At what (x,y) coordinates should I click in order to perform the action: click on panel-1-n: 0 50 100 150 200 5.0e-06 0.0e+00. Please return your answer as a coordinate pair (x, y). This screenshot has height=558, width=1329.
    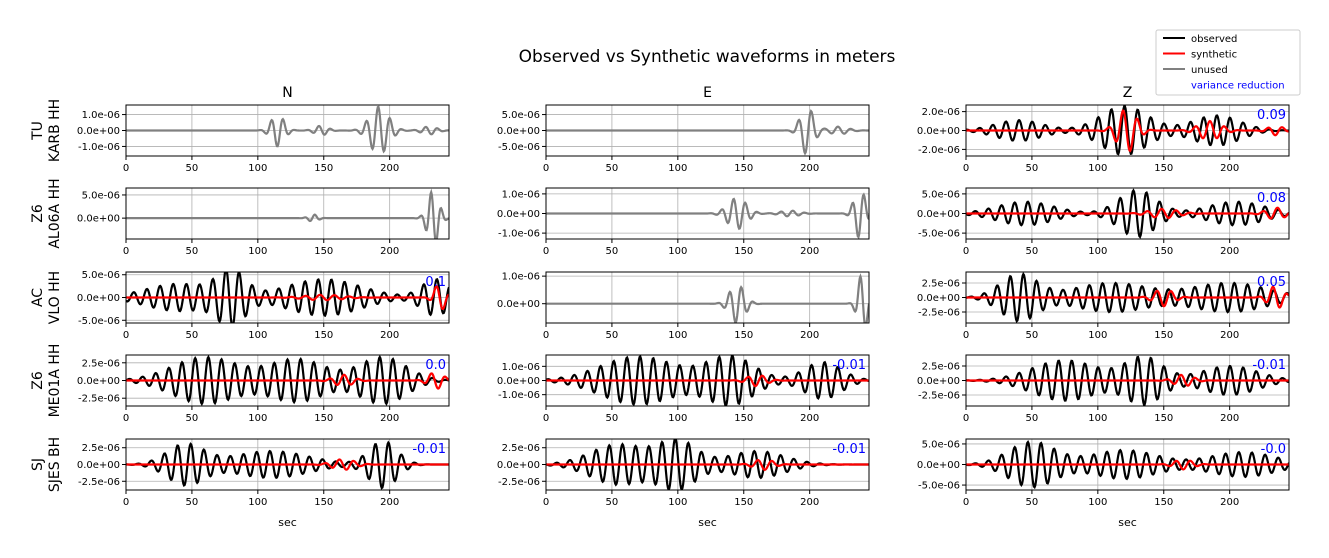
    Looking at the image, I should click on (263, 222).